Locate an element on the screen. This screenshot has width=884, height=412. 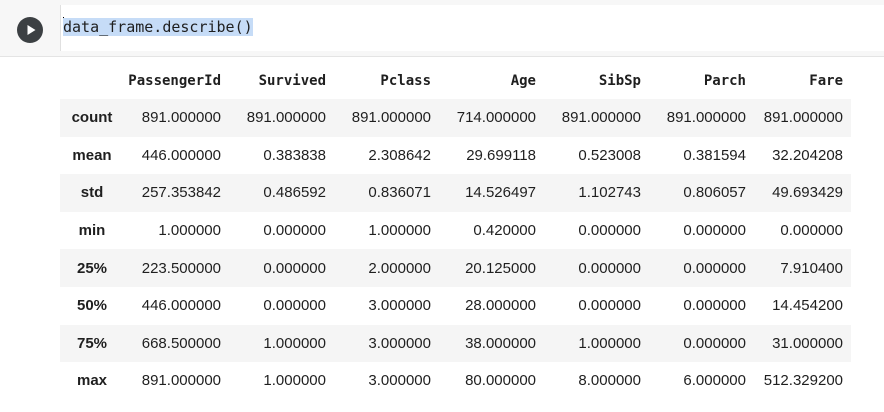
table-cell: 0.836071 is located at coordinates (399, 193).